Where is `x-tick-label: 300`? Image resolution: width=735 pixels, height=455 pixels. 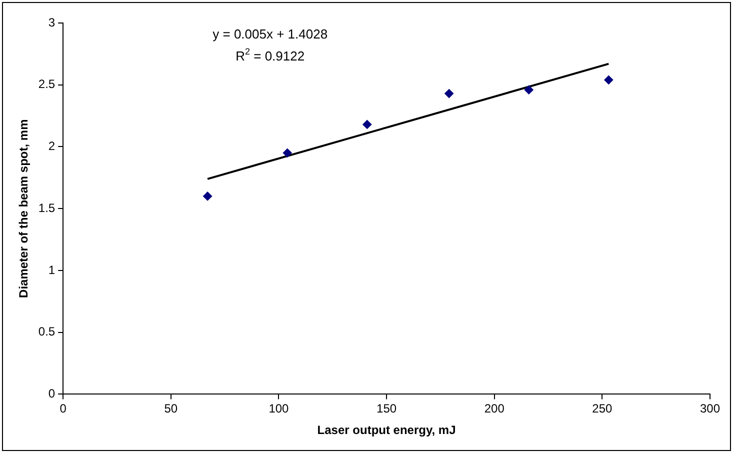 x-tick-label: 300 is located at coordinates (710, 409).